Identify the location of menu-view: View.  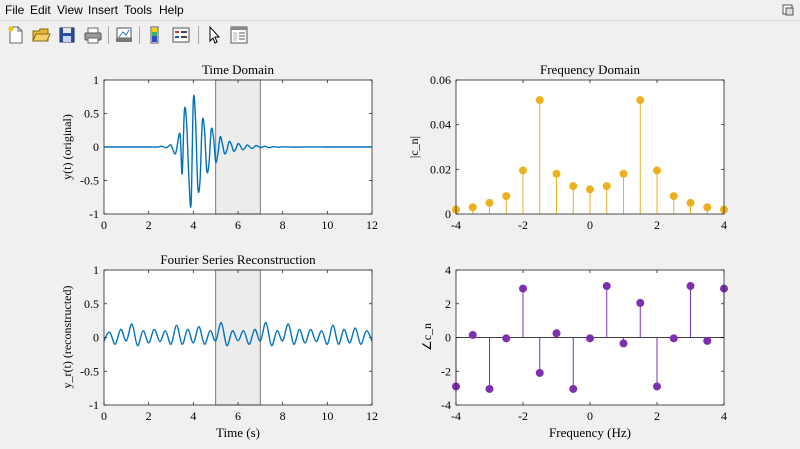
(70, 10).